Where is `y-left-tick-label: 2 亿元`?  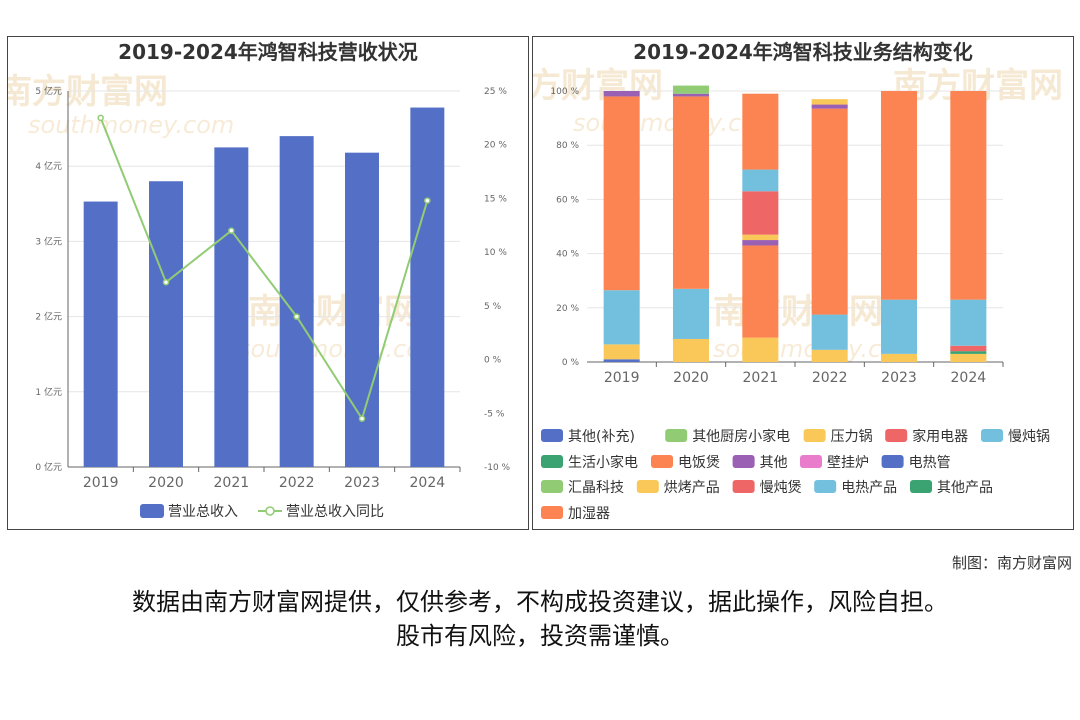
y-left-tick-label: 2 亿元 is located at coordinates (48, 317).